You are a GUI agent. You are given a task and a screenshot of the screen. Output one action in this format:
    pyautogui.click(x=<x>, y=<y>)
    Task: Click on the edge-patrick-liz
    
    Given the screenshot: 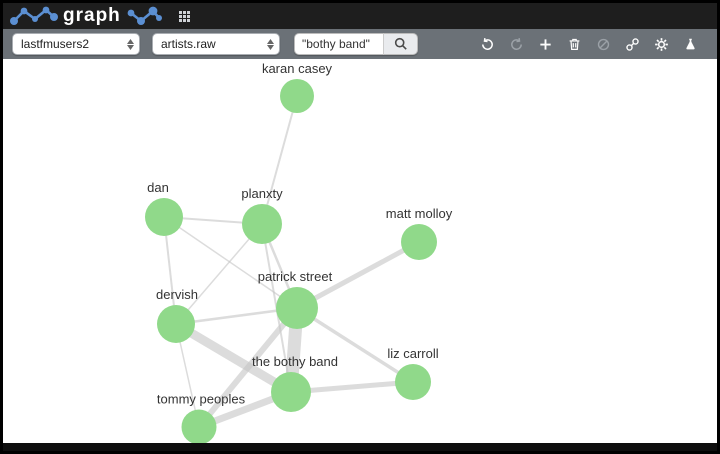 What is the action you would take?
    pyautogui.click(x=355, y=345)
    